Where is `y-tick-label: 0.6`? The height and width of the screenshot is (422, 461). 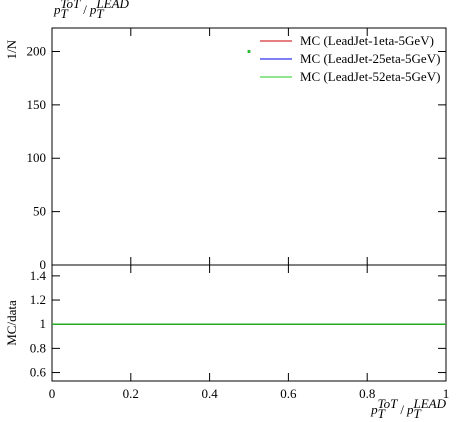
y-tick-label: 0.6 is located at coordinates (38, 372).